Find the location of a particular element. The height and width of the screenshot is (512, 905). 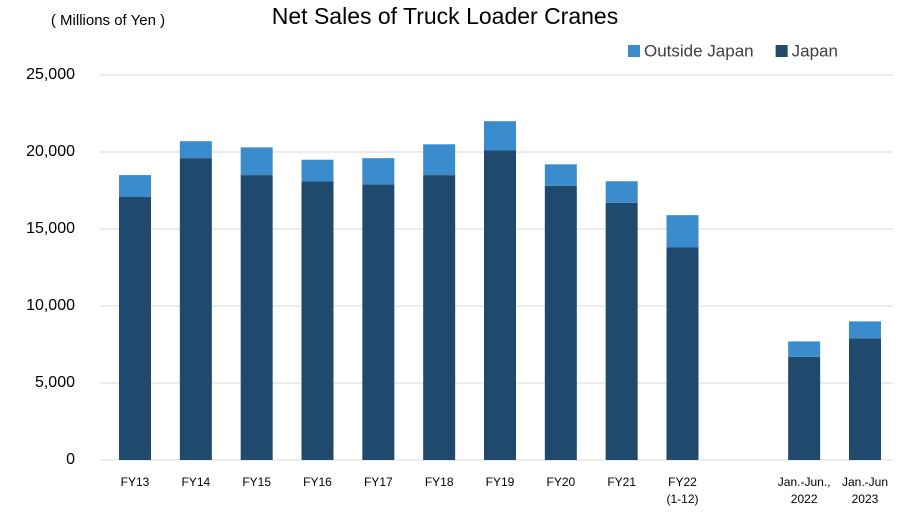

x-tick-label-line: 2023 is located at coordinates (865, 499).